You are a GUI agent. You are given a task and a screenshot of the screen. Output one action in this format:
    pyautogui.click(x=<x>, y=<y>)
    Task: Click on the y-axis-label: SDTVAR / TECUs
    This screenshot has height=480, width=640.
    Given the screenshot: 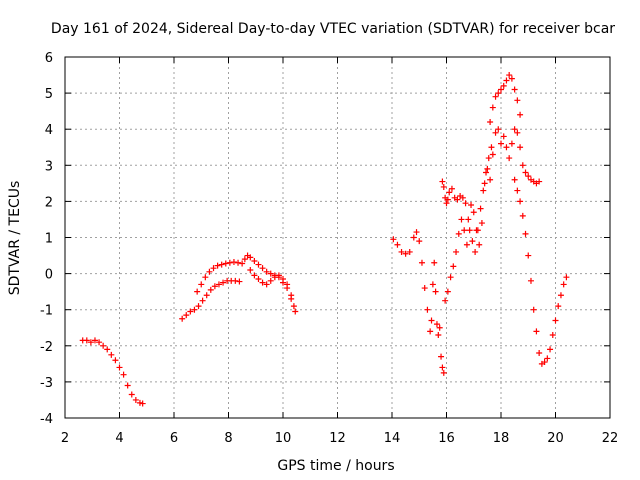 What is the action you would take?
    pyautogui.click(x=15, y=238)
    